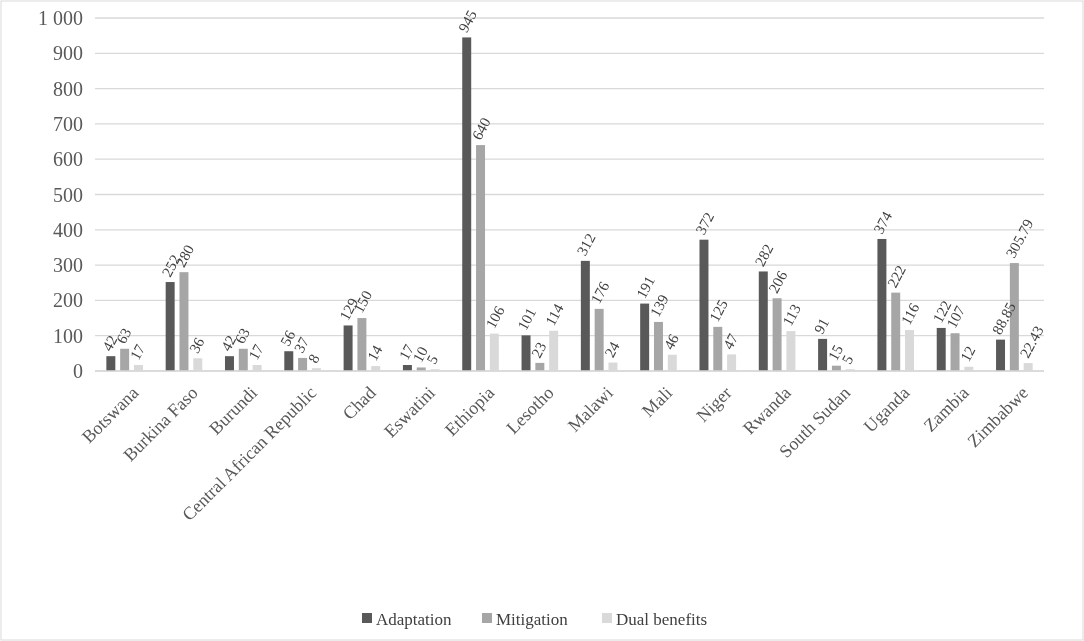 The width and height of the screenshot is (1084, 641). What do you see at coordinates (532, 619) in the screenshot?
I see `legend-label: Mitigation` at bounding box center [532, 619].